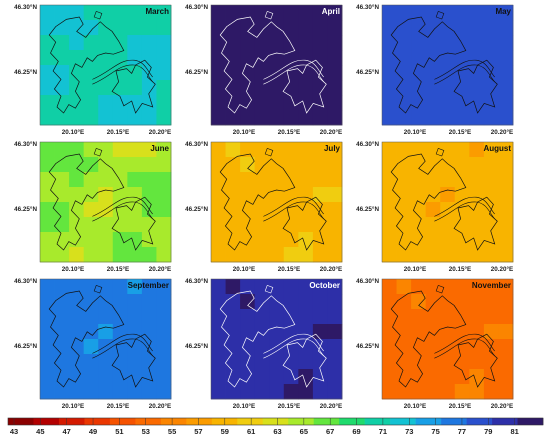 The width and height of the screenshot is (550, 439). I want to click on colorbar-tick-label: 67, so click(330, 431).